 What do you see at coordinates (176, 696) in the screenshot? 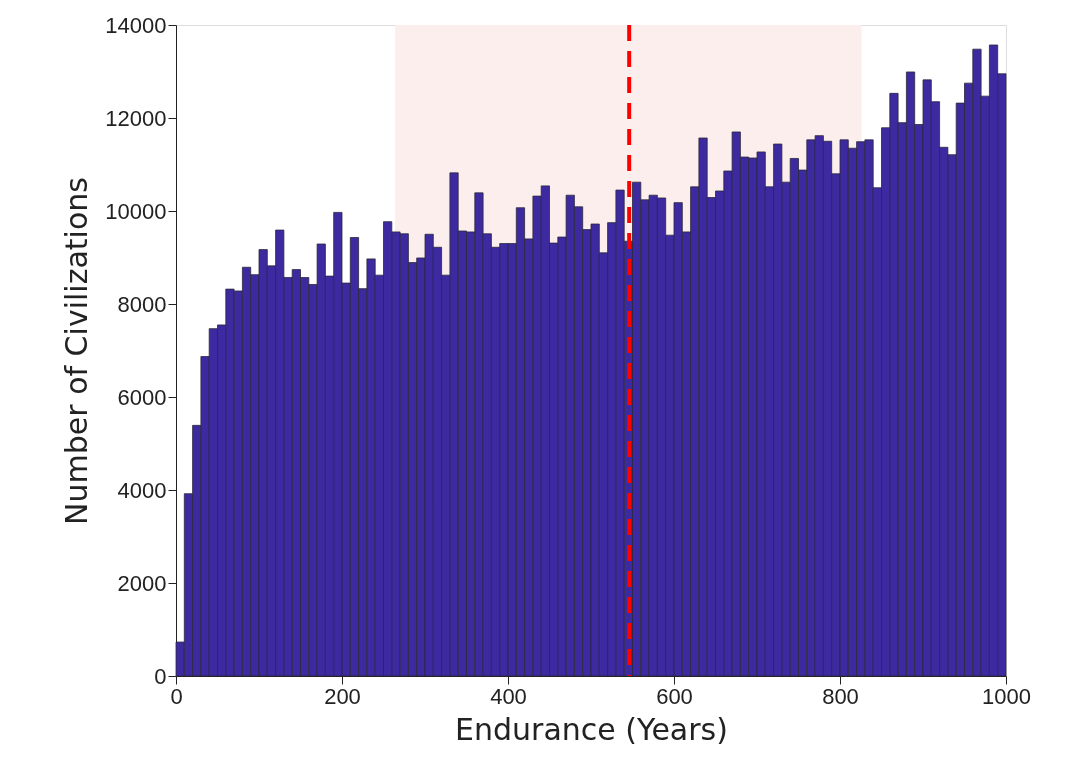
I see `x-tick-label: 0` at bounding box center [176, 696].